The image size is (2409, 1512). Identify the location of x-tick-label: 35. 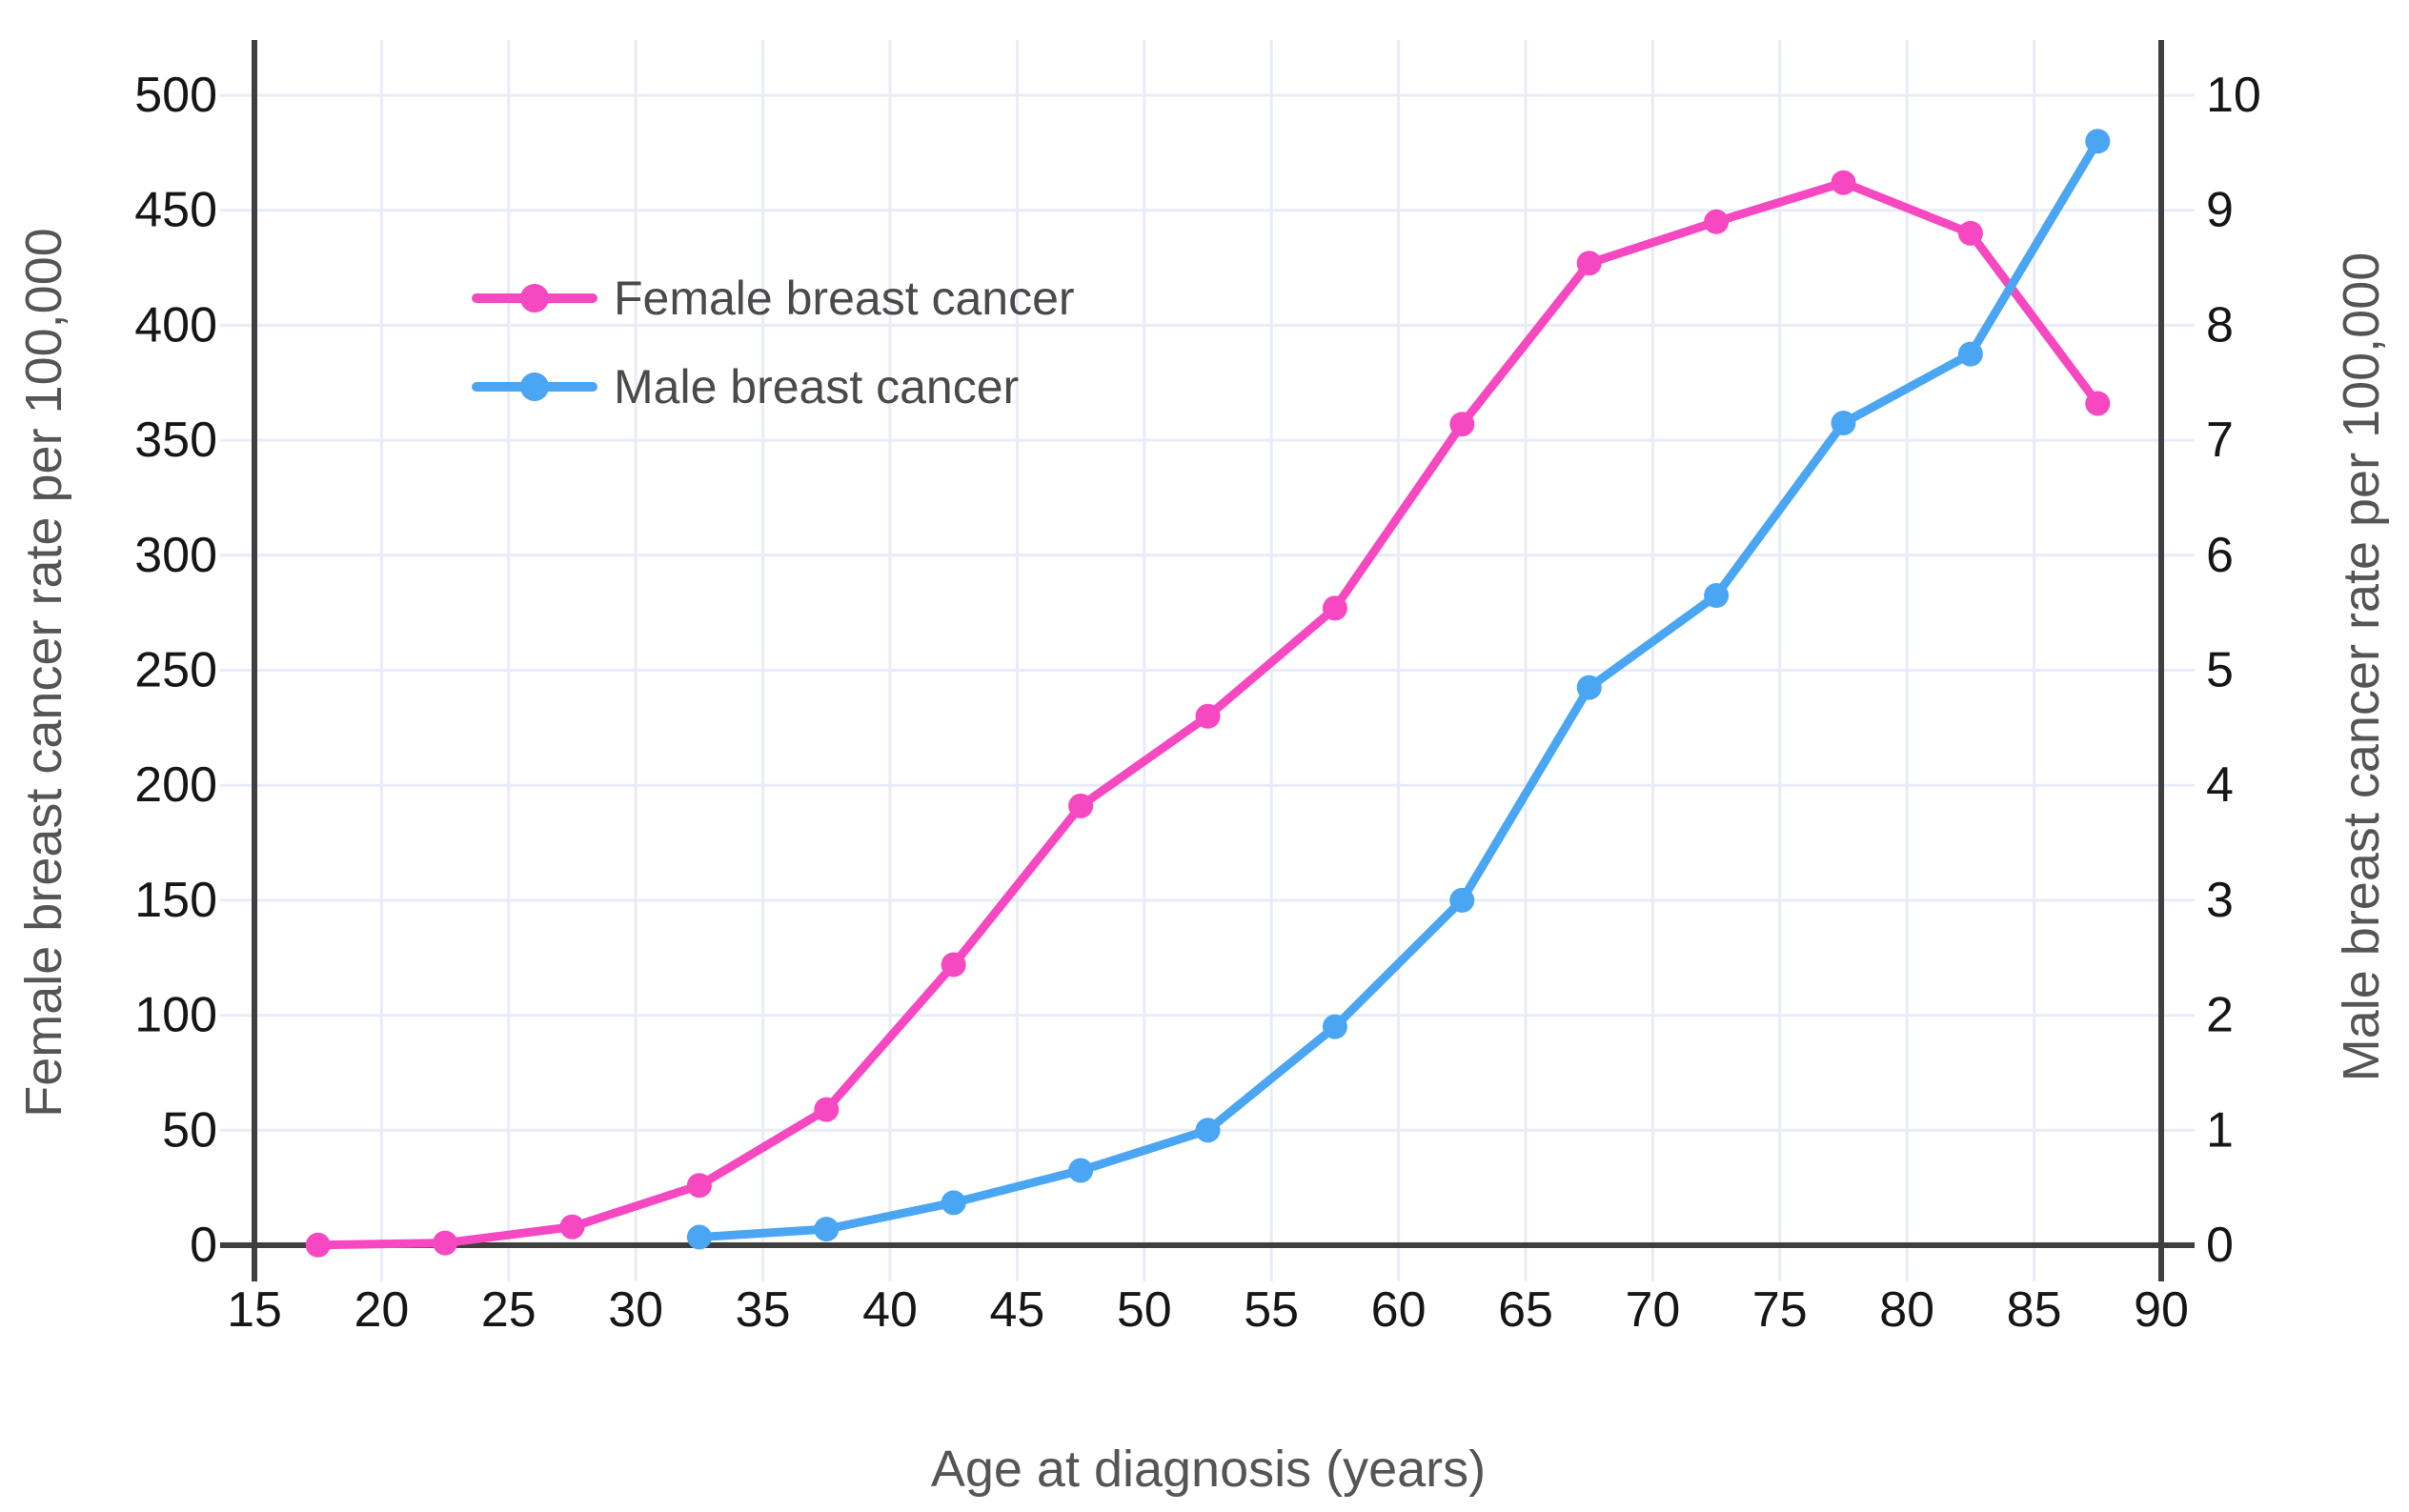
(763, 1310).